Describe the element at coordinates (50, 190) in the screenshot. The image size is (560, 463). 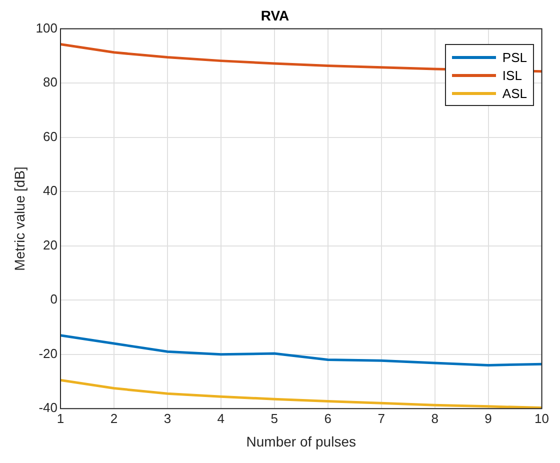
I see `y-tick-label: 40` at that location.